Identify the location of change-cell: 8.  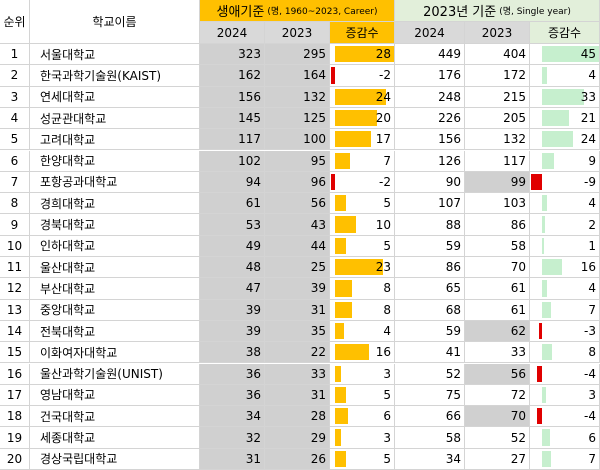
(565, 353).